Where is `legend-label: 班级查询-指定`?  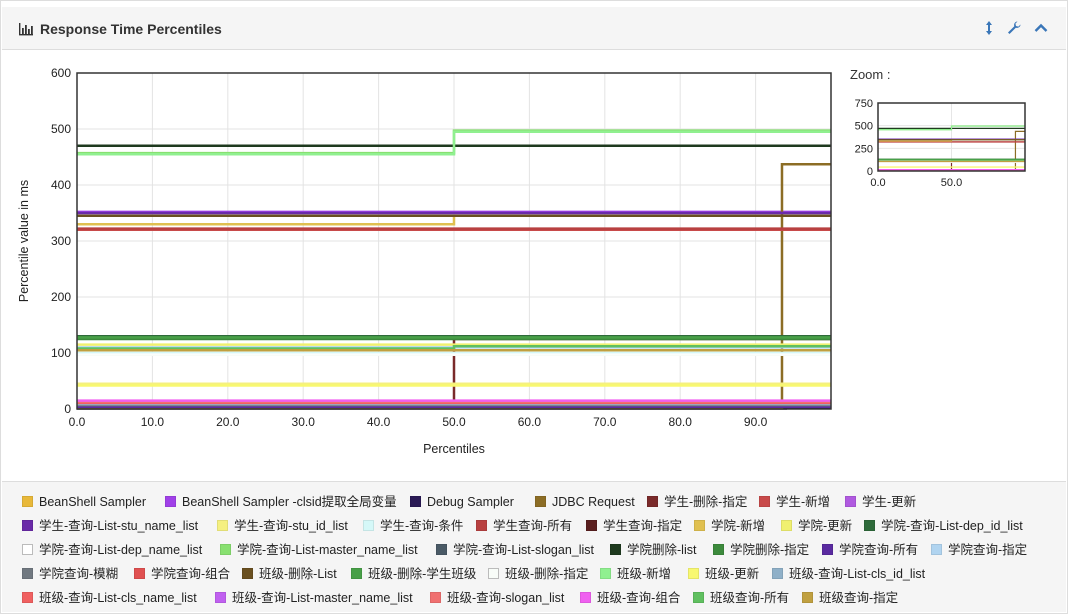 legend-label: 班级查询-指定 is located at coordinates (859, 598).